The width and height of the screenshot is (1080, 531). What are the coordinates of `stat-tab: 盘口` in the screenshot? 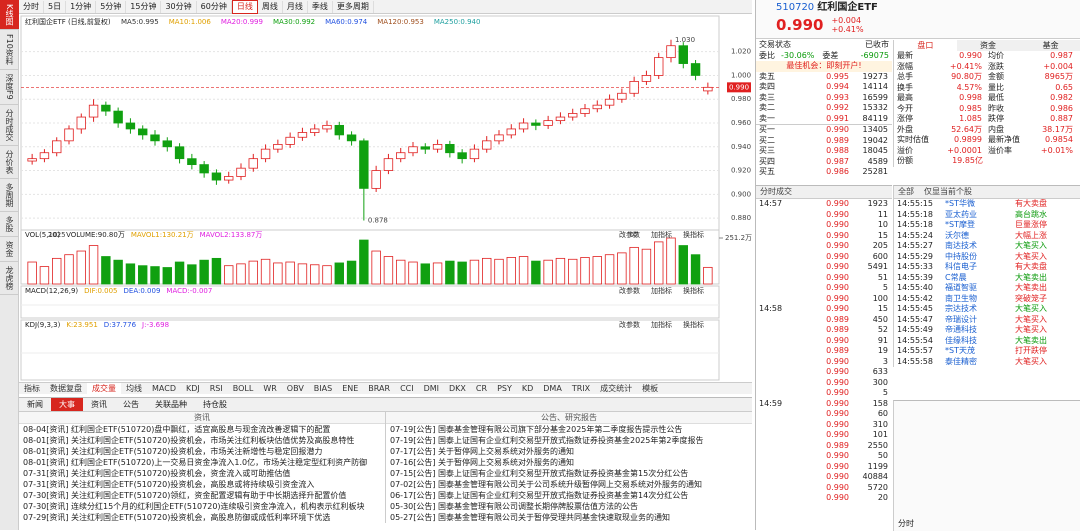 It's located at (925, 45).